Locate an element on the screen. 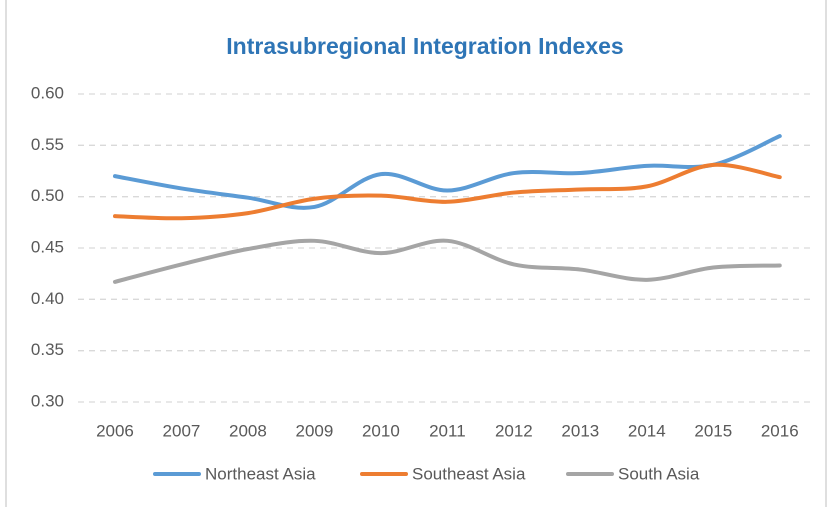 The width and height of the screenshot is (829, 507). x-tick-label: 2016 is located at coordinates (780, 430).